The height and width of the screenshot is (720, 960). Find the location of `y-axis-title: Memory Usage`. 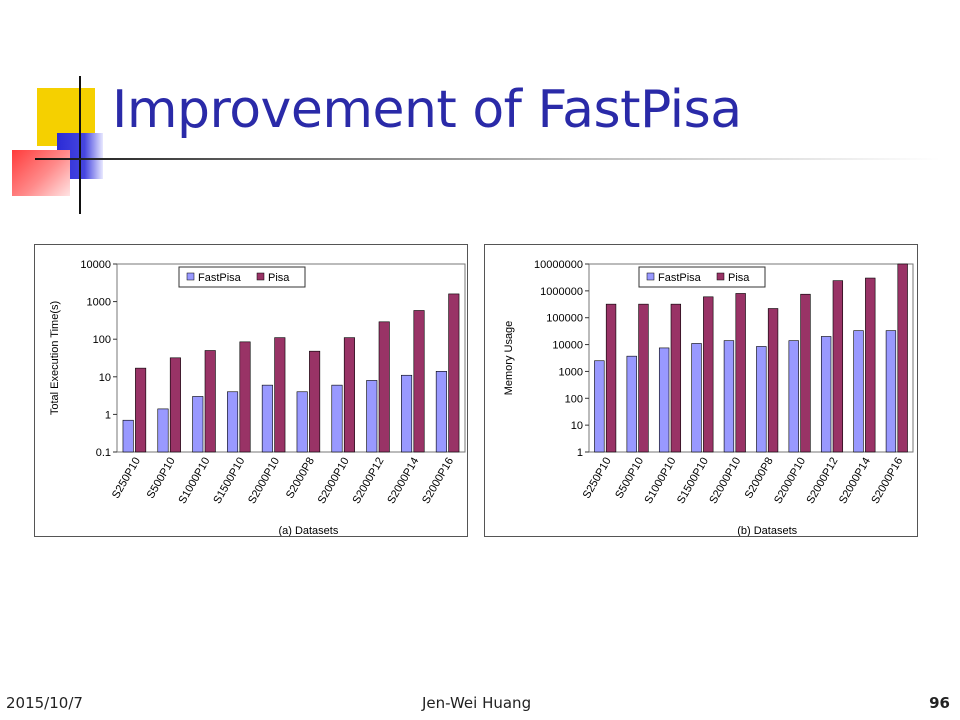

y-axis-title: Memory Usage is located at coordinates (509, 358).